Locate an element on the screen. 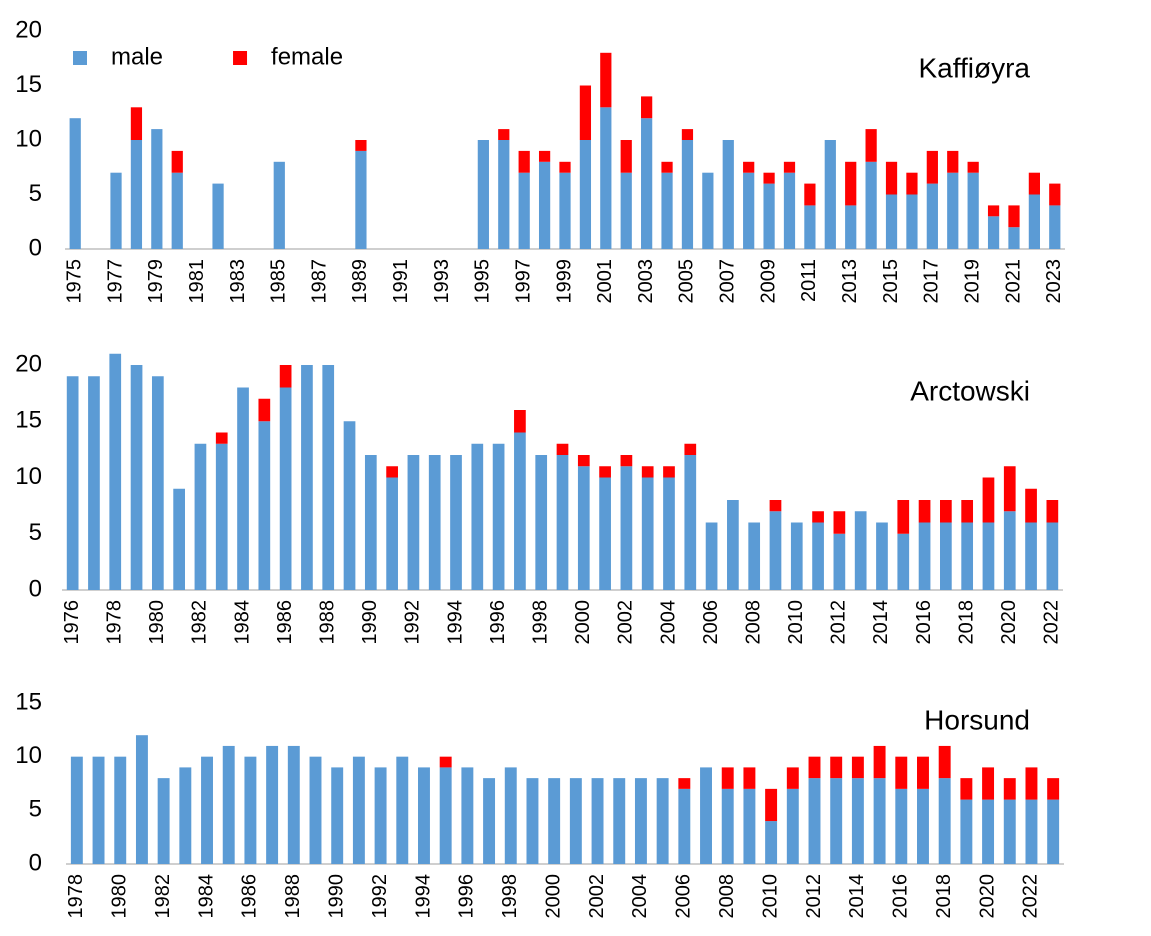 Image resolution: width=1151 pixels, height=936 pixels. x-tick-label: 1988 is located at coordinates (328, 622).